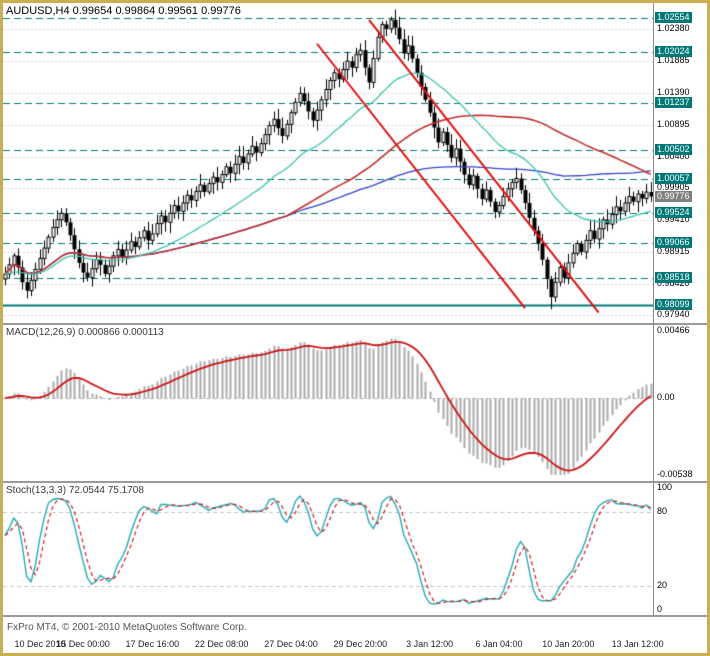  What do you see at coordinates (499, 644) in the screenshot?
I see `time-axis-label: 6 Jan 04:00` at bounding box center [499, 644].